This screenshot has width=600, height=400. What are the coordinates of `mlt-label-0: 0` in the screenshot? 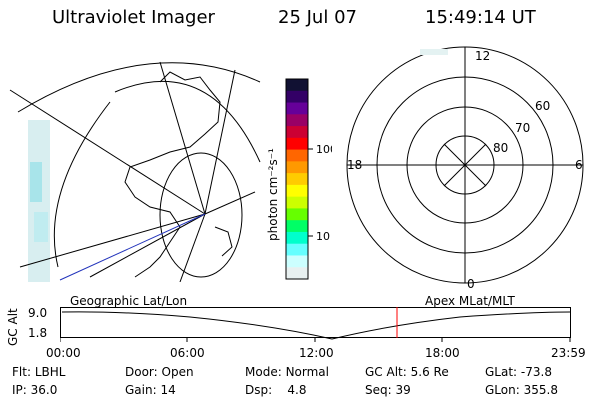 It's located at (471, 283).